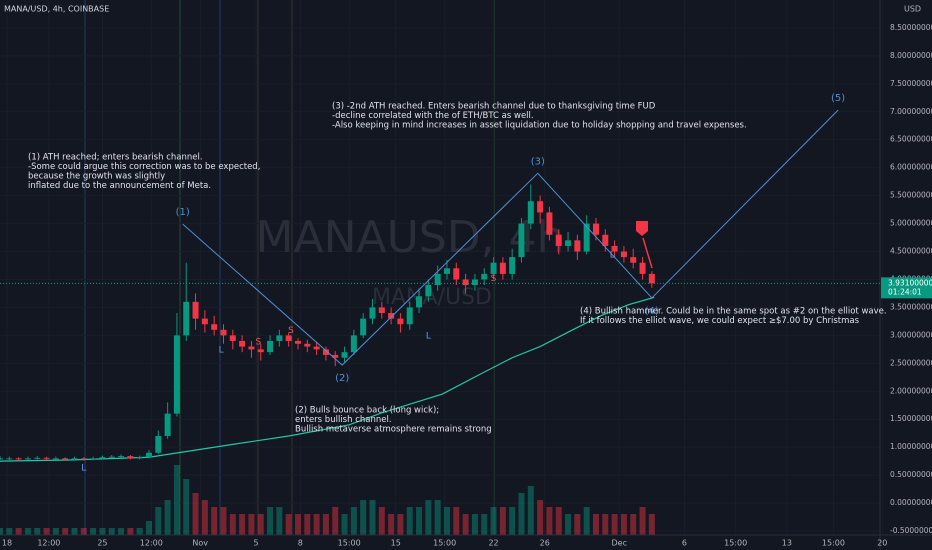  What do you see at coordinates (652, 311) in the screenshot?
I see `wave-label: (4)` at bounding box center [652, 311].